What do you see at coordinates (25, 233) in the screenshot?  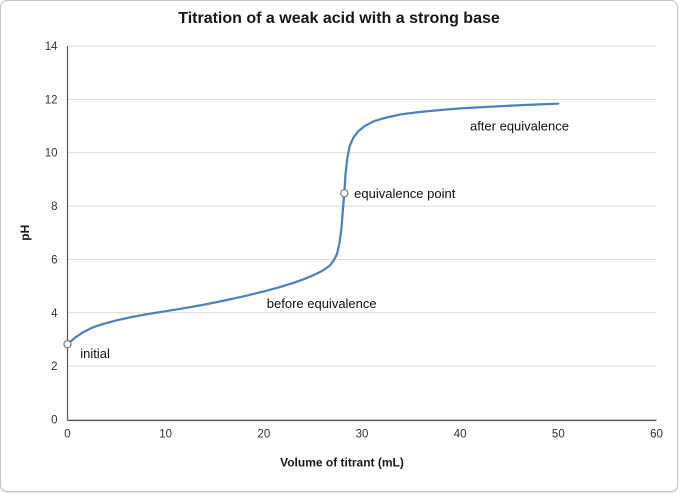 I see `y-axis-title: pH` at bounding box center [25, 233].